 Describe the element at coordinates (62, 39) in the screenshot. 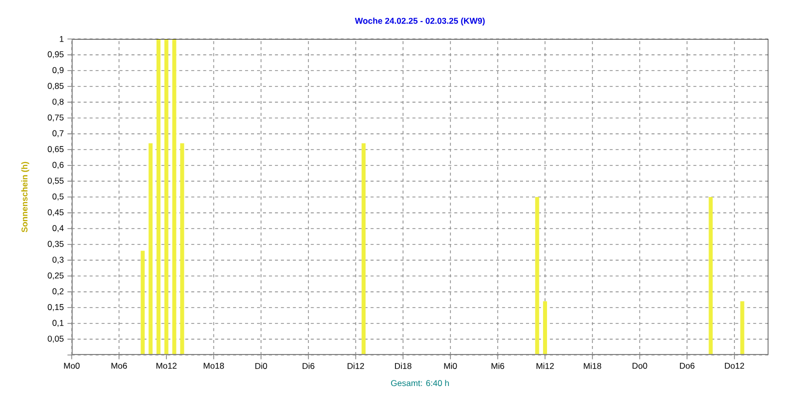

I see `y-tick-label: 1` at that location.